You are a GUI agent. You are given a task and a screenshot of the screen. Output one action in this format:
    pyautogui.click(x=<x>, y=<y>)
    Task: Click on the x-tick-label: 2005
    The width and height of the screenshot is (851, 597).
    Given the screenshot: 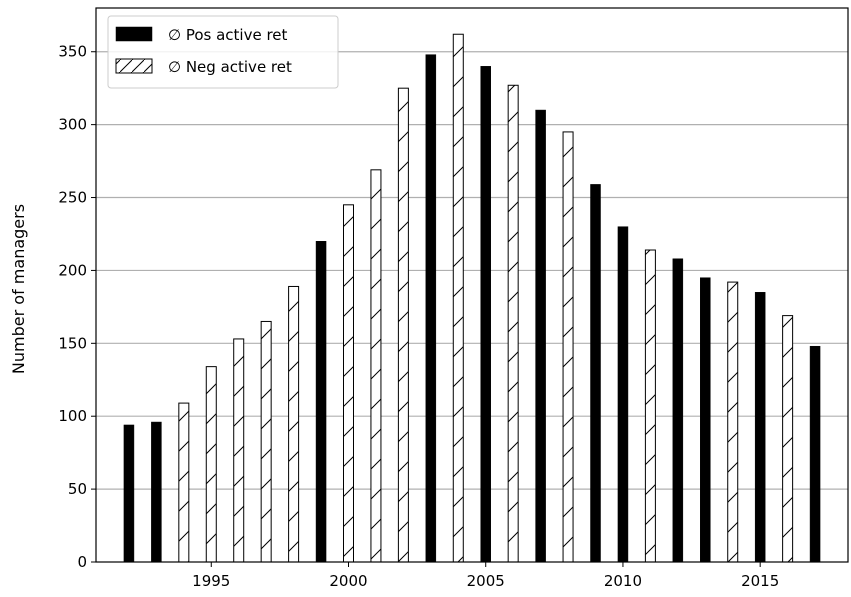 What is the action you would take?
    pyautogui.click(x=486, y=581)
    